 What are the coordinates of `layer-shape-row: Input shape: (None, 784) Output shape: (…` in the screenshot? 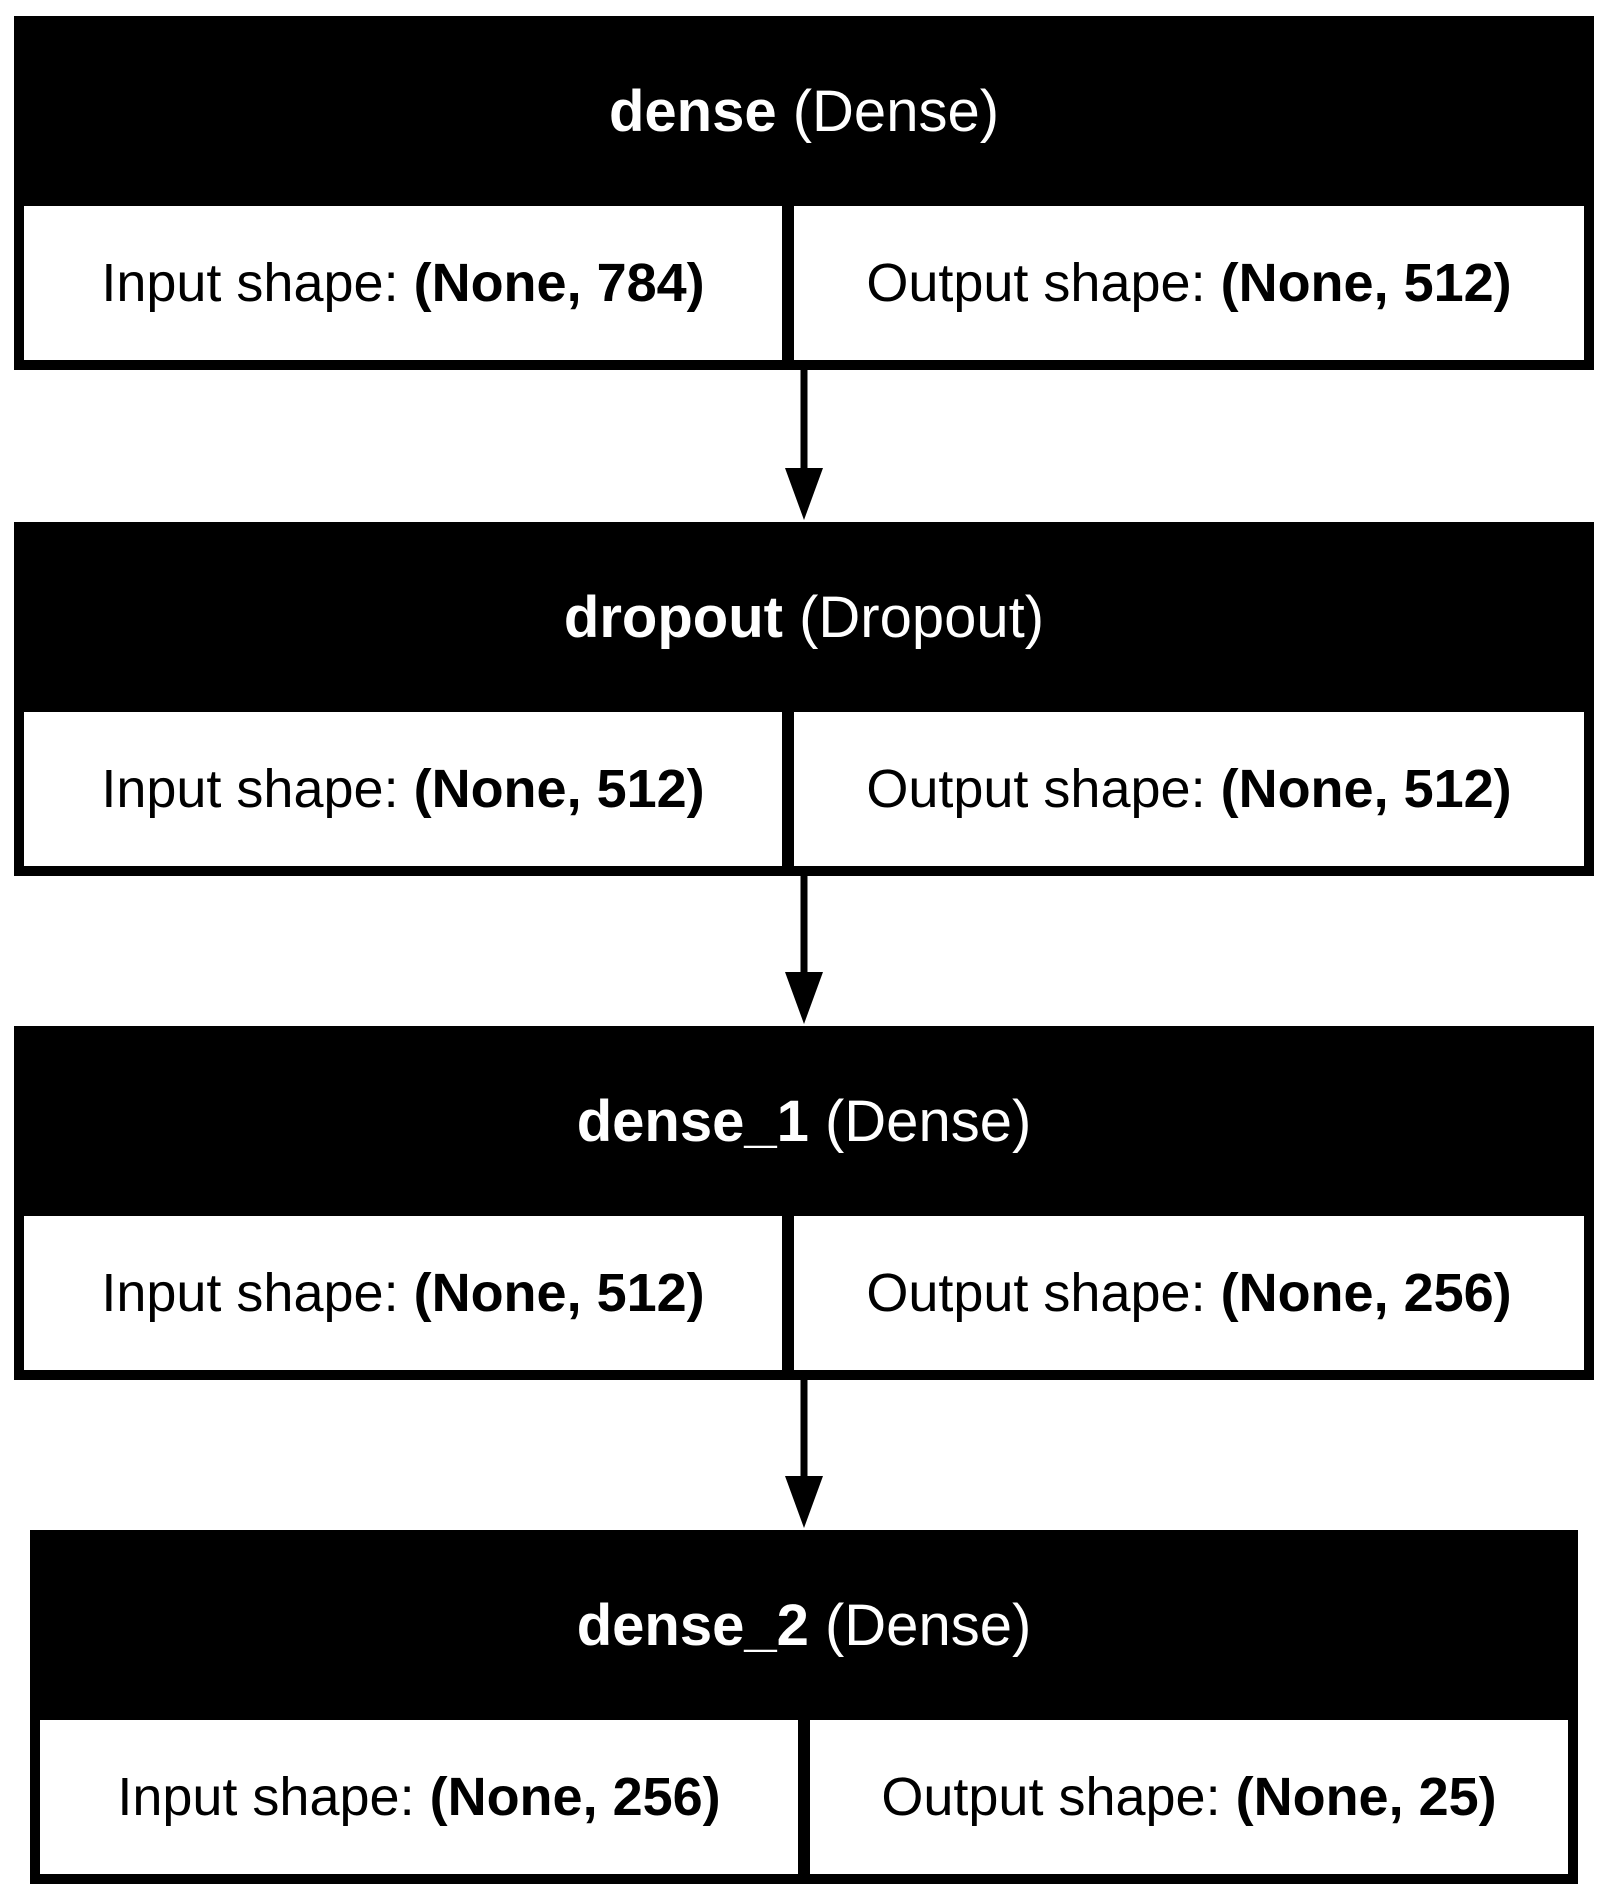 It's located at (804, 283).